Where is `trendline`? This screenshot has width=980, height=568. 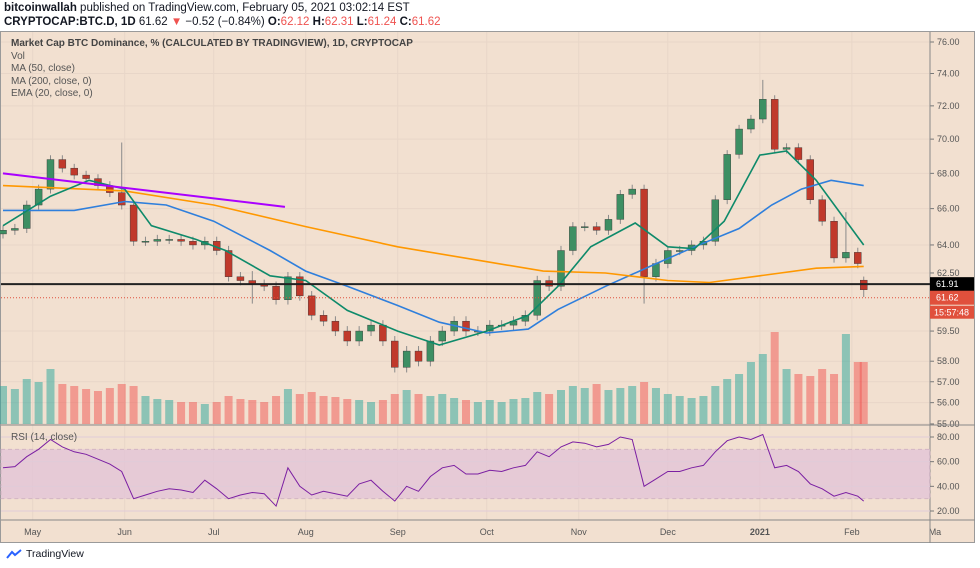 trendline is located at coordinates (144, 190).